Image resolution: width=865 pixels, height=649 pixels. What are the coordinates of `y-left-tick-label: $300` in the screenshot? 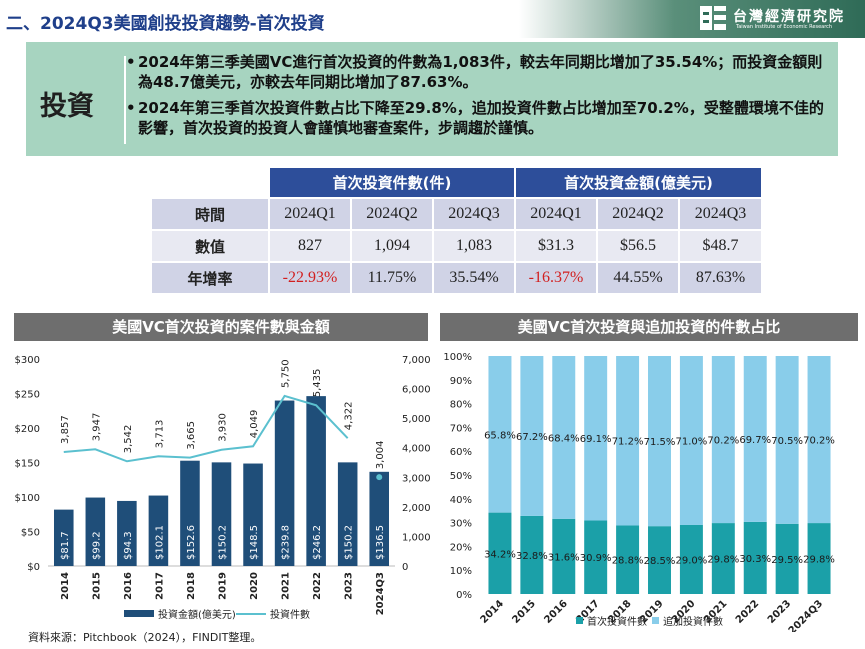 It's located at (27, 360).